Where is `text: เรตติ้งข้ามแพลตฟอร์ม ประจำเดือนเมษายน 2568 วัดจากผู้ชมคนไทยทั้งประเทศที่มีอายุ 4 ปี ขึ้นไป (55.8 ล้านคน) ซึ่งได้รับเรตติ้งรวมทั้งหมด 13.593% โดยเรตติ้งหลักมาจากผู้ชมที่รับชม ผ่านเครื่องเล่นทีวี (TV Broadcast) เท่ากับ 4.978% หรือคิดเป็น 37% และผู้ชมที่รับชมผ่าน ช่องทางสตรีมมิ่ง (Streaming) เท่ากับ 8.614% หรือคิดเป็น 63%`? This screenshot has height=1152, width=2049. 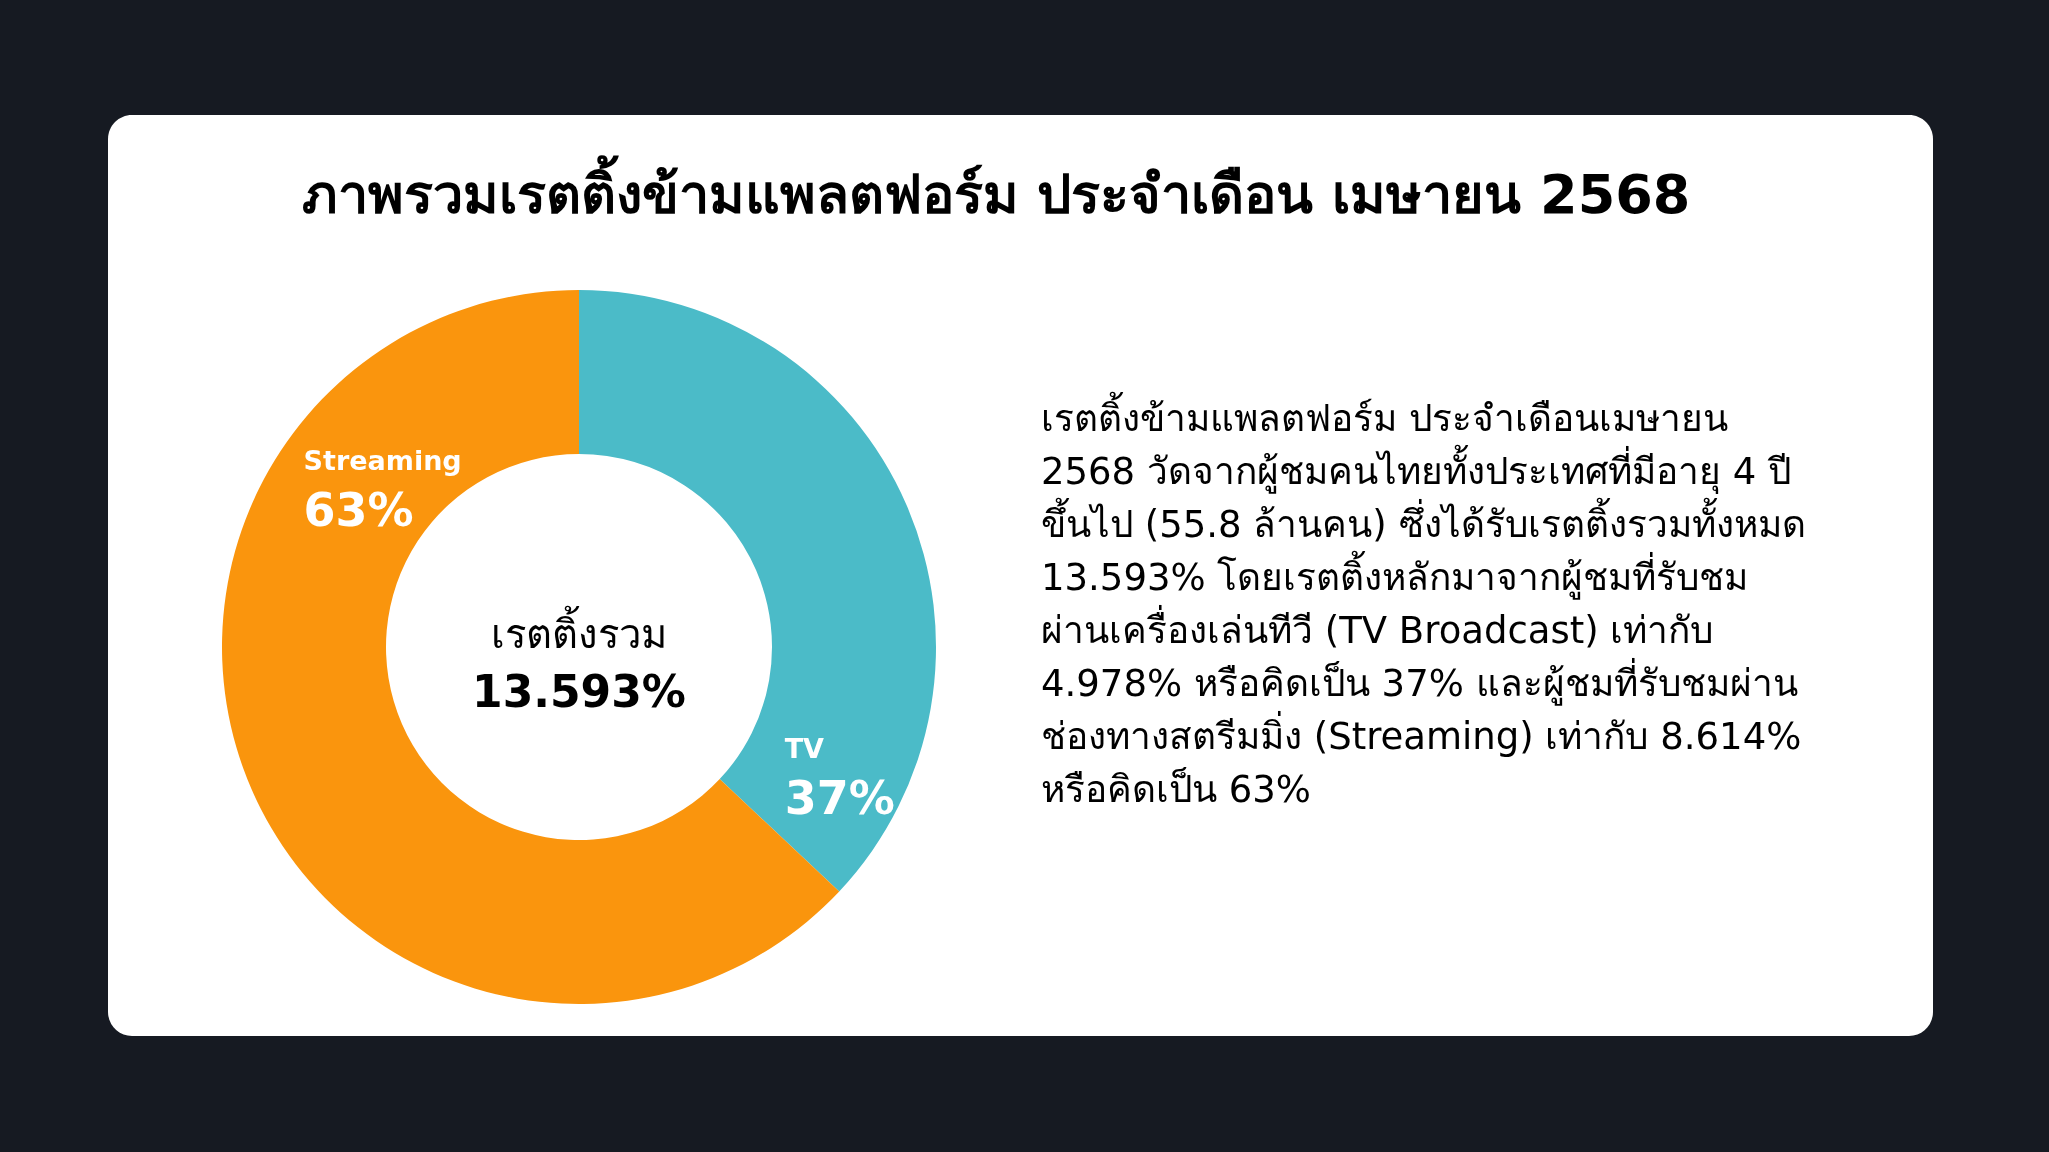 text: เรตติ้งข้ามแพลตฟอร์ม ประจำเดือนเมษายน 2568 วัดจากผู้ชมคนไทยทั้งประเทศที่มีอายุ 4 ปี ขึ้นไป (55.8 ล้านคน) ซึ่งได้รับเรตติ้งรวมทั้งหมด 13.593% โดยเรตติ้งหลักมาจากผู้ชมที่รับชม ผ่านเครื่องเล่นทีวี (TV Broadcast) เท่ากับ 4.978% หรือคิดเป็น 37% และผู้ชมที่รับชมผ่าน ช่องทางสตรีมมิ่ง (Streaming) เท่ากับ 8.614% หรือคิดเป็น 63% is located at coordinates (1423, 601).